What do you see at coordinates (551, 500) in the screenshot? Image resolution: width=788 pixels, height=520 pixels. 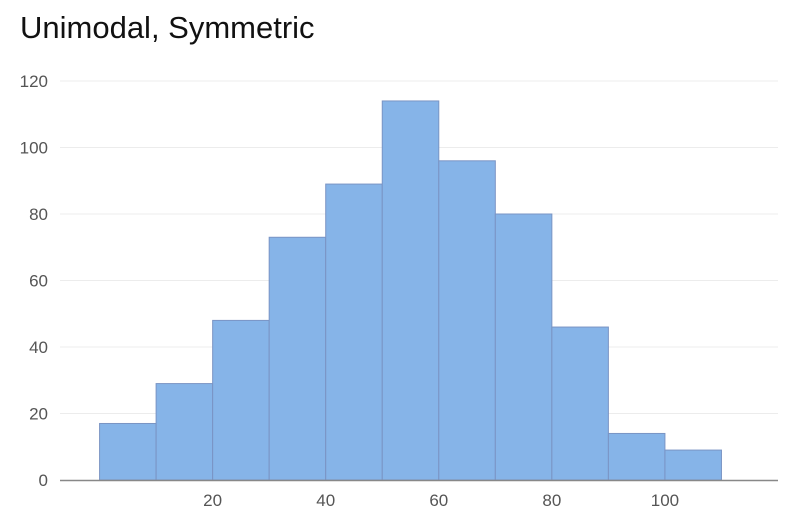 I see `x-tick-label-80: 80` at bounding box center [551, 500].